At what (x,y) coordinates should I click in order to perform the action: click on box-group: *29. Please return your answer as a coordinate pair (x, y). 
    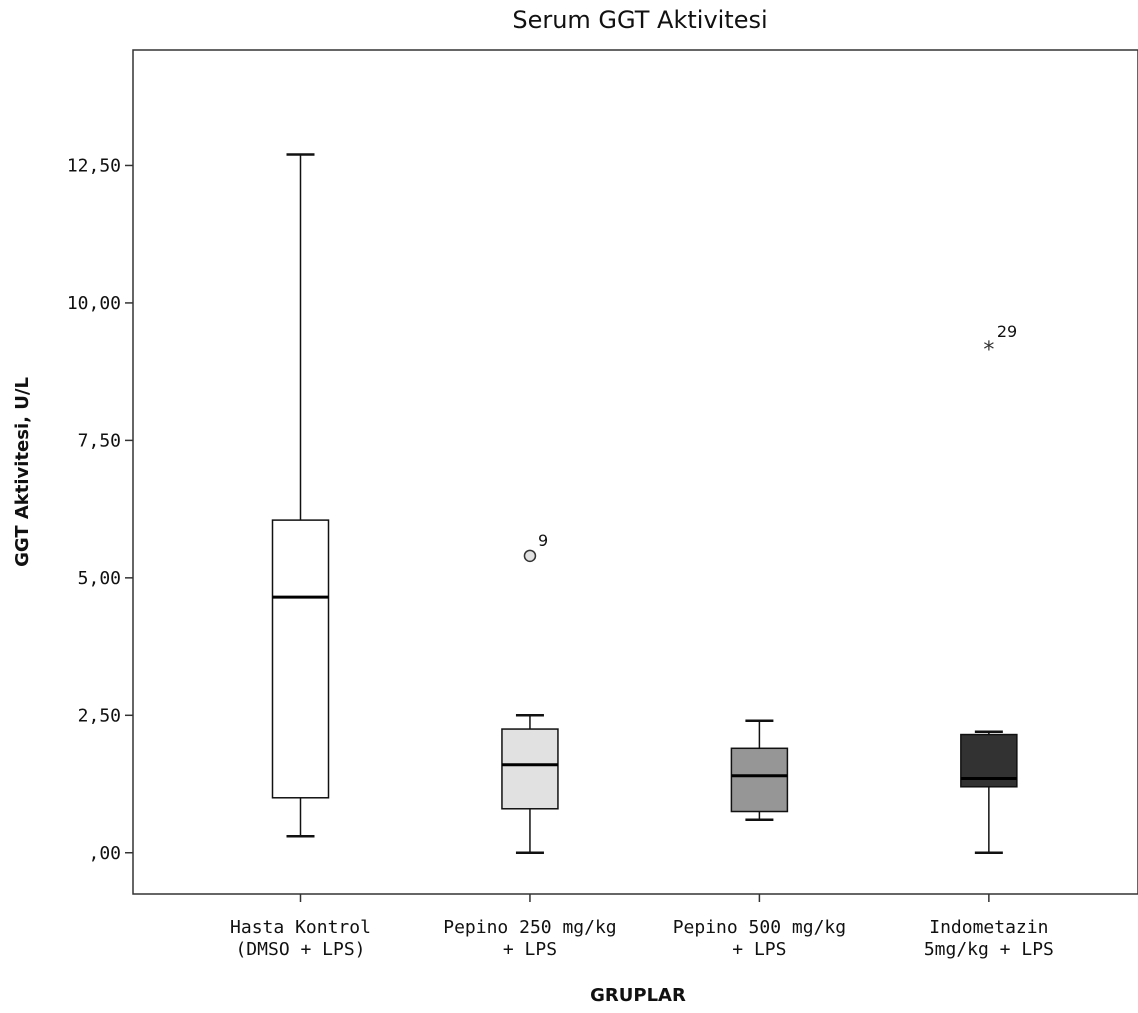
    Looking at the image, I should click on (989, 588).